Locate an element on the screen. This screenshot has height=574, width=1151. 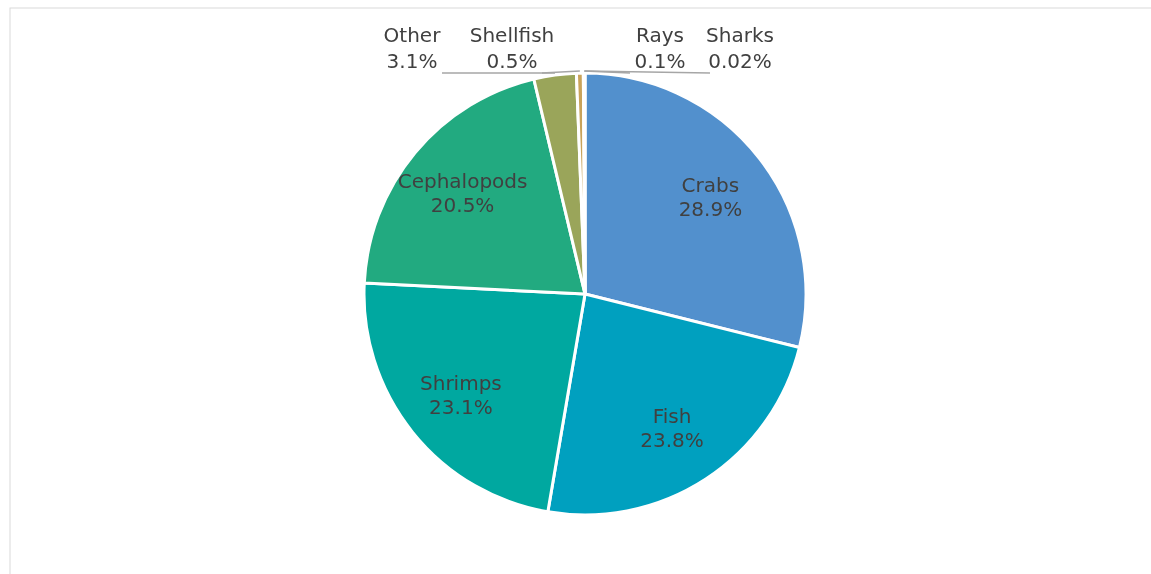
data-label: 23.1% is located at coordinates (461, 406).